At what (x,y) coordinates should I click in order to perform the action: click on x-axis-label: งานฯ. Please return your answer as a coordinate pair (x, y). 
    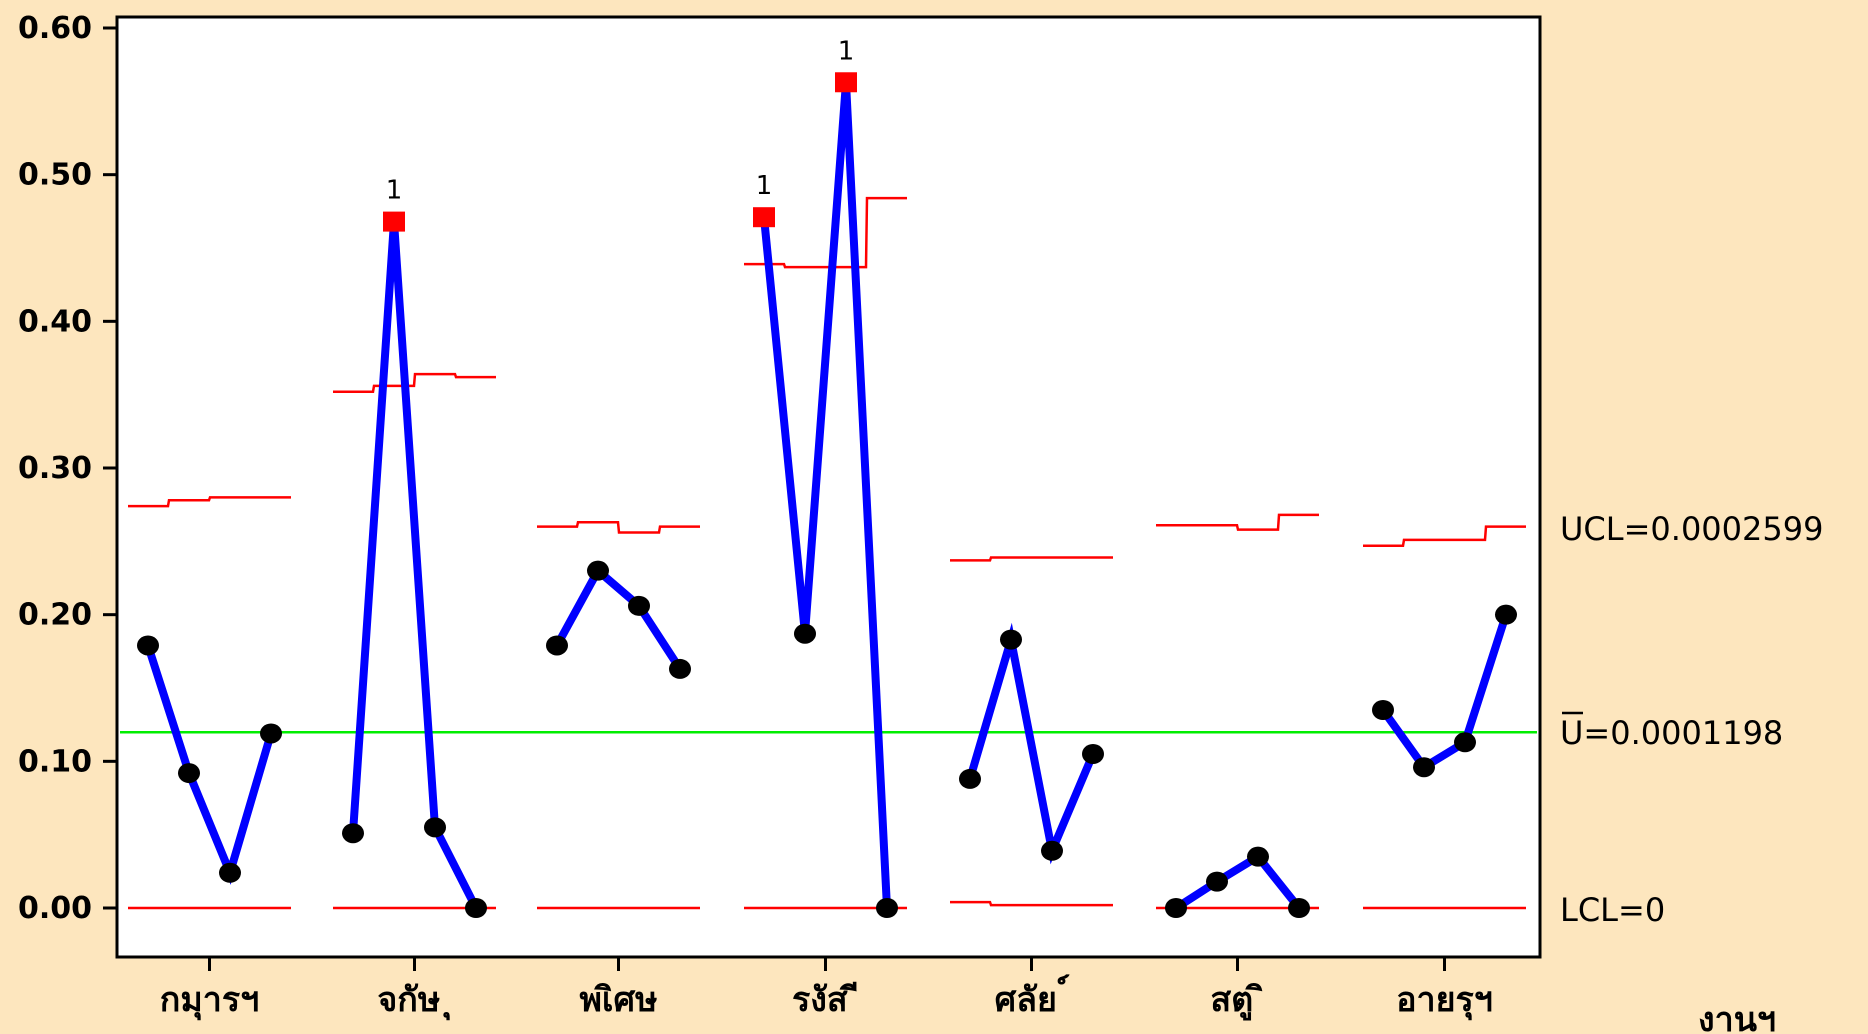
    Looking at the image, I should click on (1737, 1017).